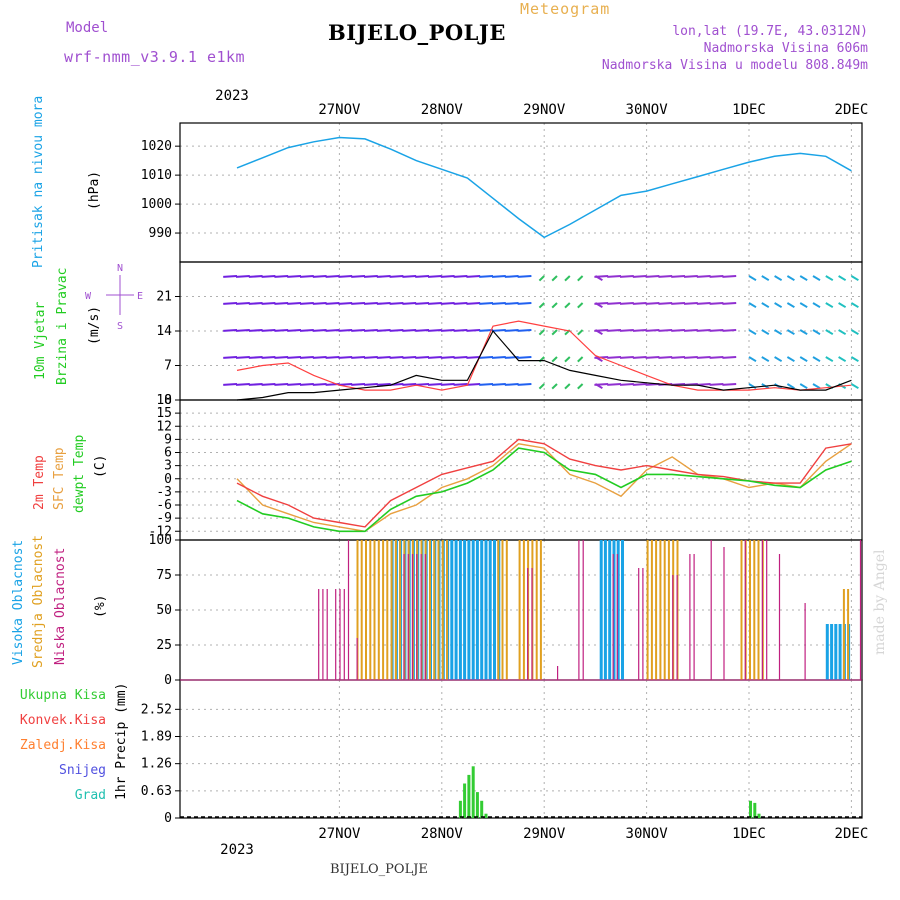 This screenshot has width=900, height=900. What do you see at coordinates (40, 341) in the screenshot?
I see `wind-label-1: 10m Vjetar` at bounding box center [40, 341].